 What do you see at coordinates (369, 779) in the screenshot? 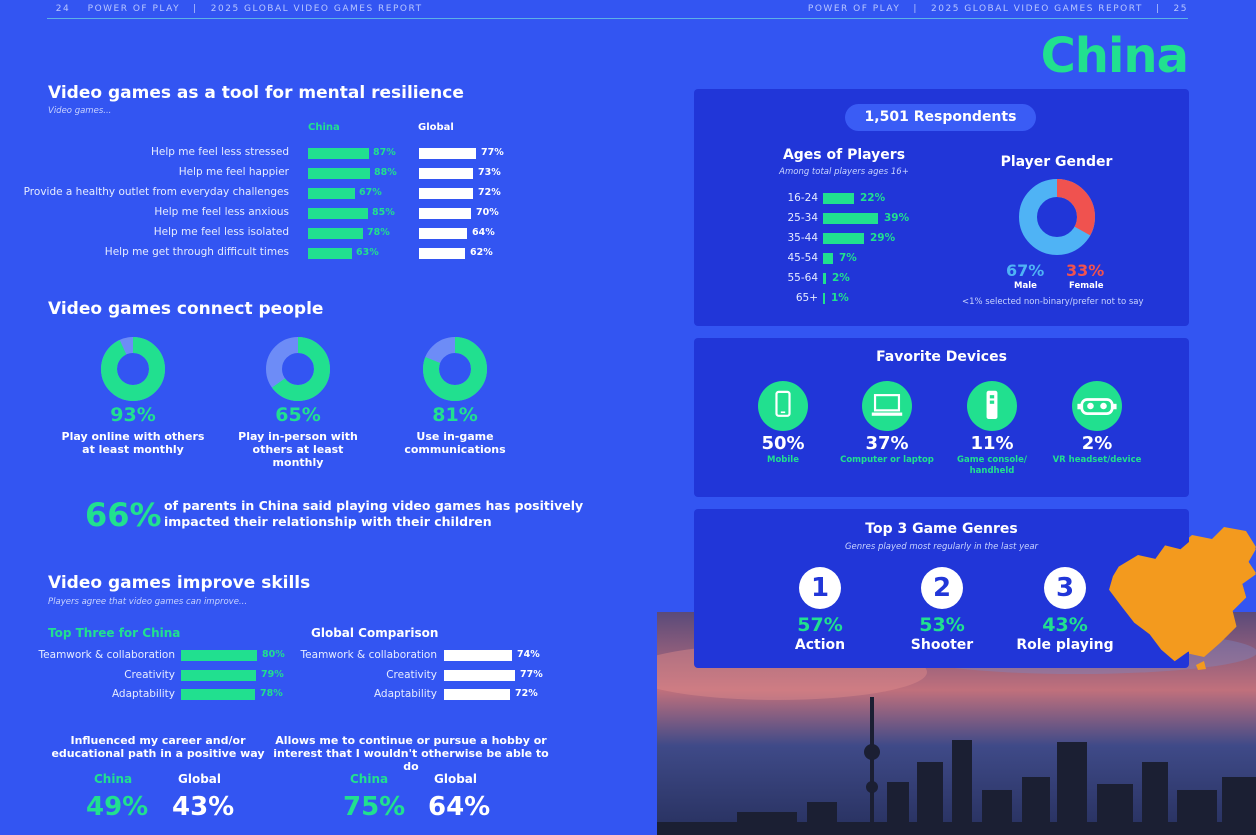
I see `hobby-china-label: China` at bounding box center [369, 779].